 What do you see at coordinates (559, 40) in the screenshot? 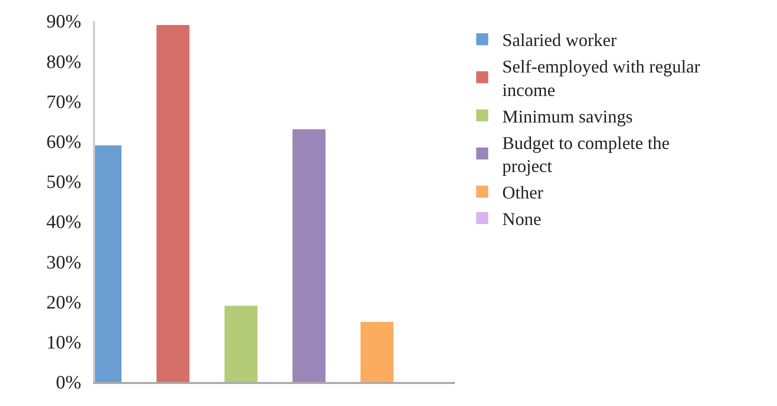
I see `legend-label: Salaried worker` at bounding box center [559, 40].